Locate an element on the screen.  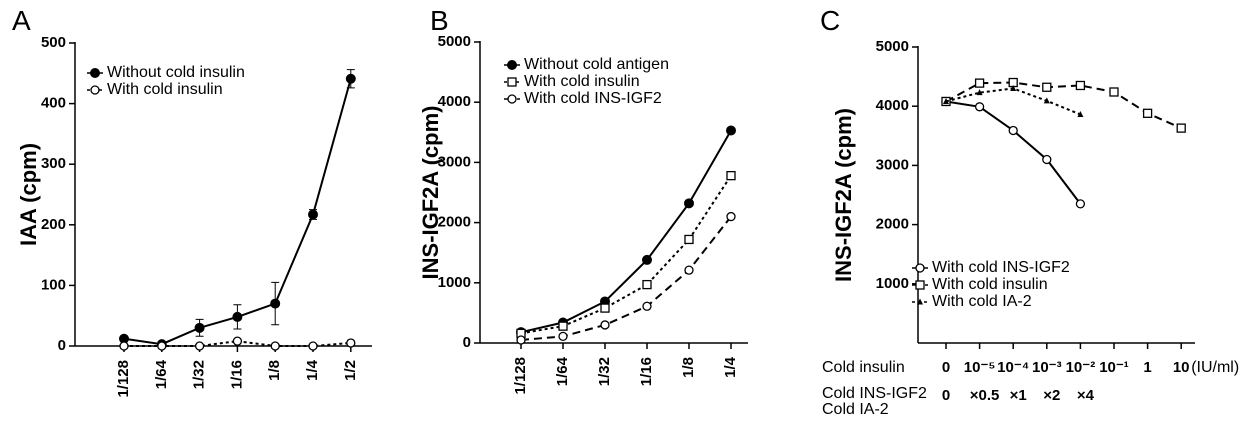
y-tick-label: 200 is located at coordinates (53, 224).